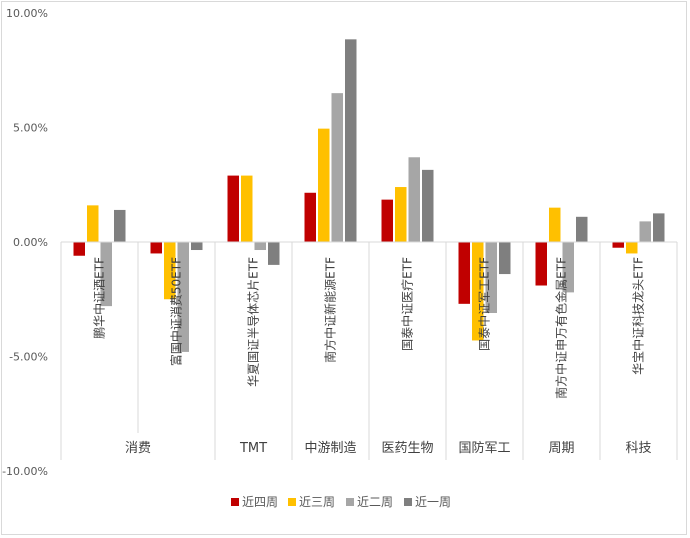 This screenshot has height=538, width=690. Describe the element at coordinates (330, 448) in the screenshot. I see `group-label: 中游制造` at that location.